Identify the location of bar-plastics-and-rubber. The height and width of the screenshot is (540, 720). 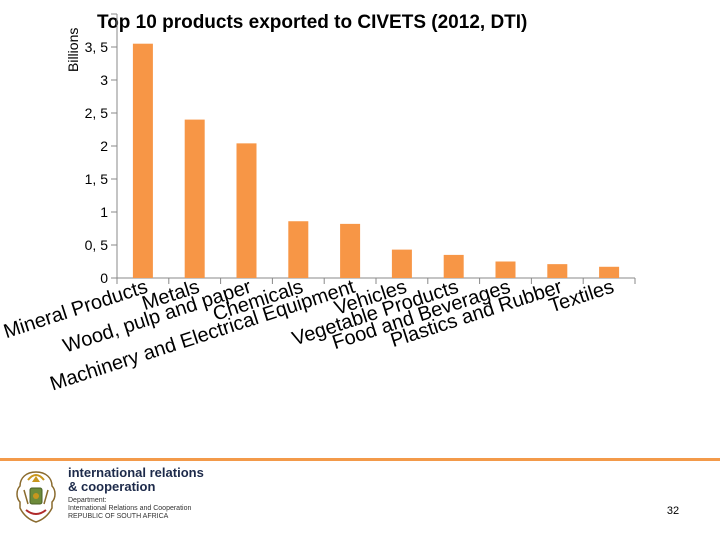
(557, 271).